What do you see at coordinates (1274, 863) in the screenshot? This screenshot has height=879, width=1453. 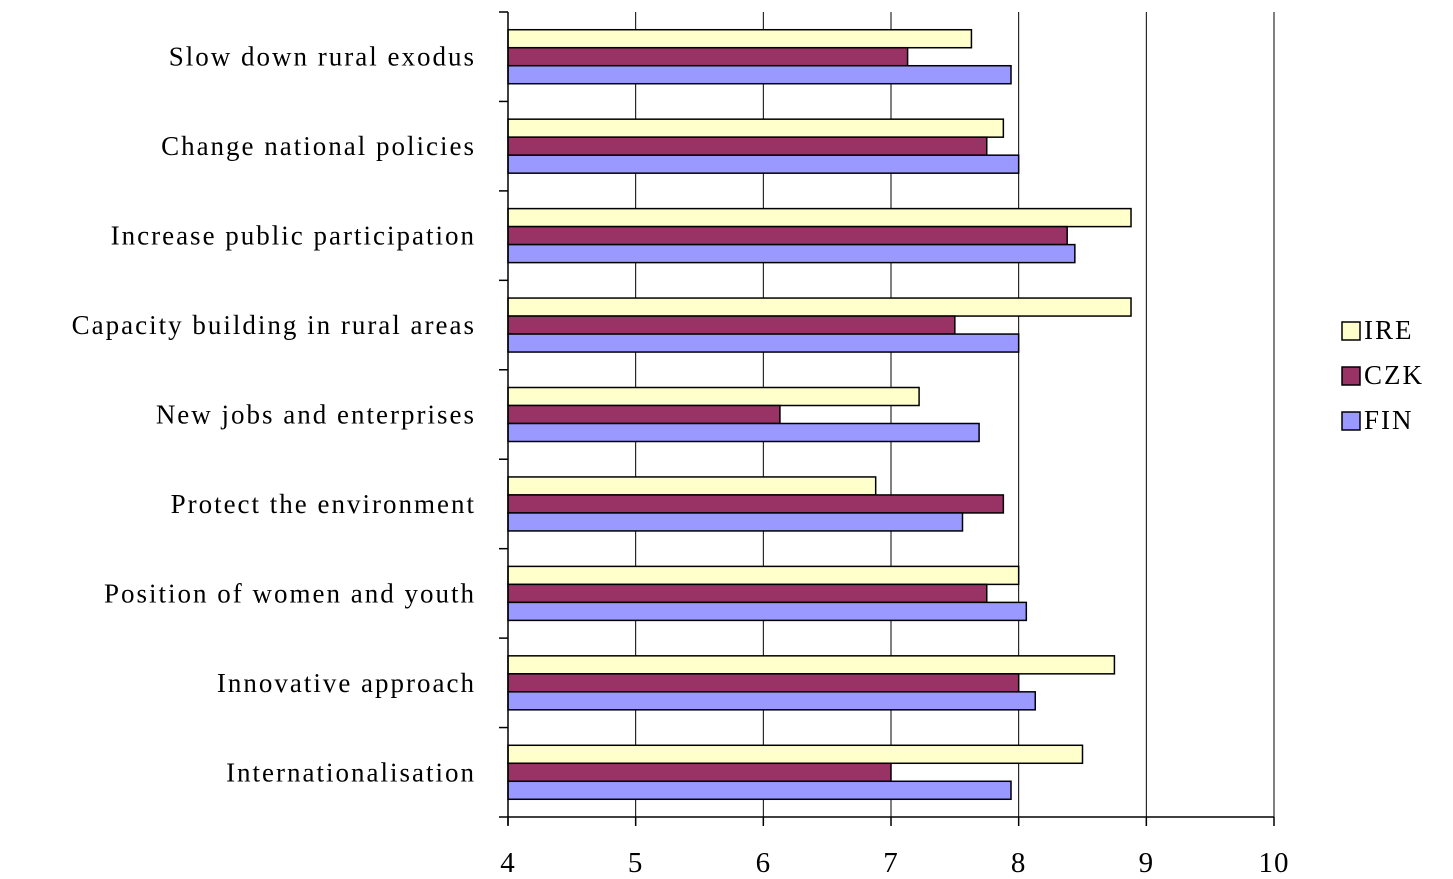 I see `x-tick-label: 10` at bounding box center [1274, 863].